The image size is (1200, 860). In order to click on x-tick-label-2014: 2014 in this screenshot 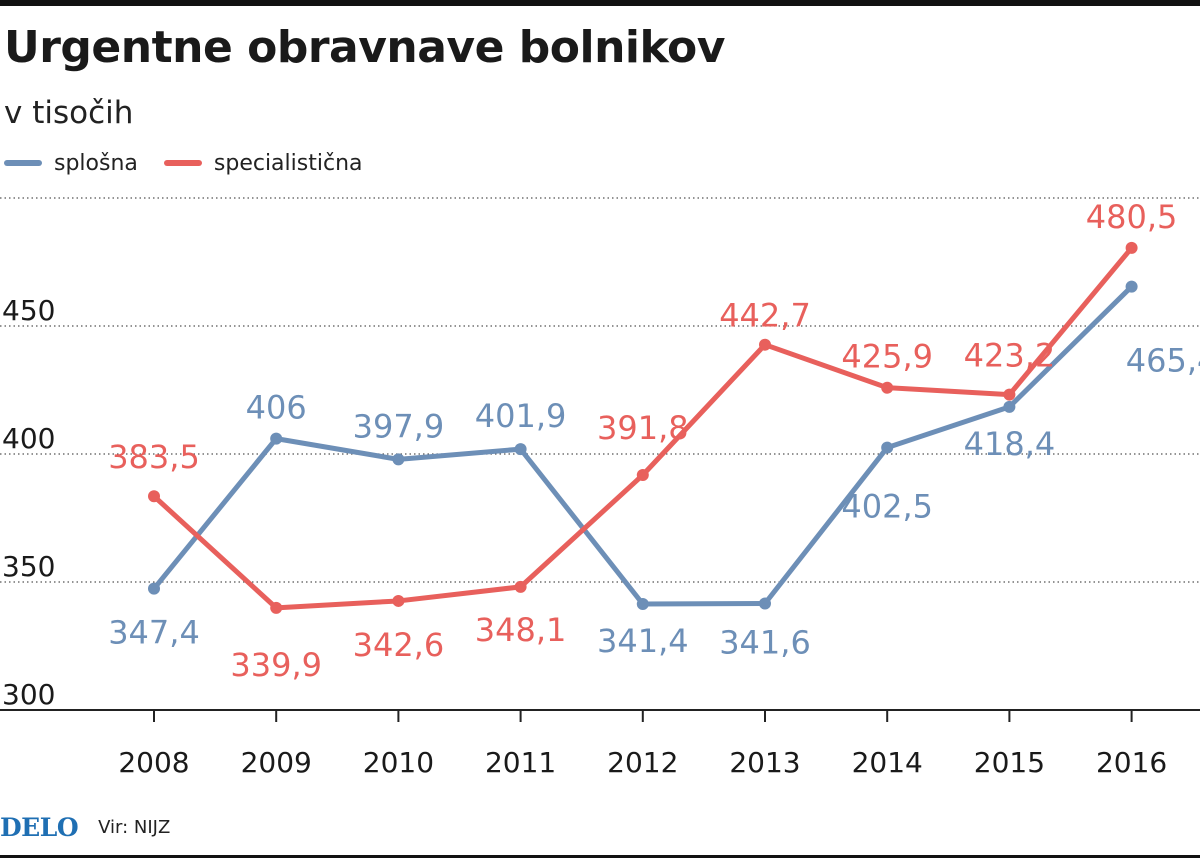, I will do `click(887, 762)`.